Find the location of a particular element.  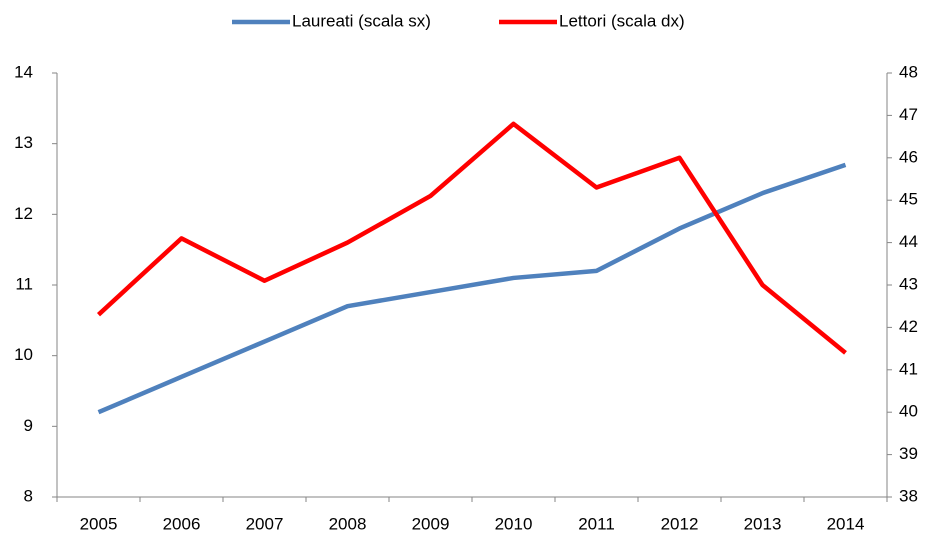

x-tick-label: 2012 is located at coordinates (680, 523).